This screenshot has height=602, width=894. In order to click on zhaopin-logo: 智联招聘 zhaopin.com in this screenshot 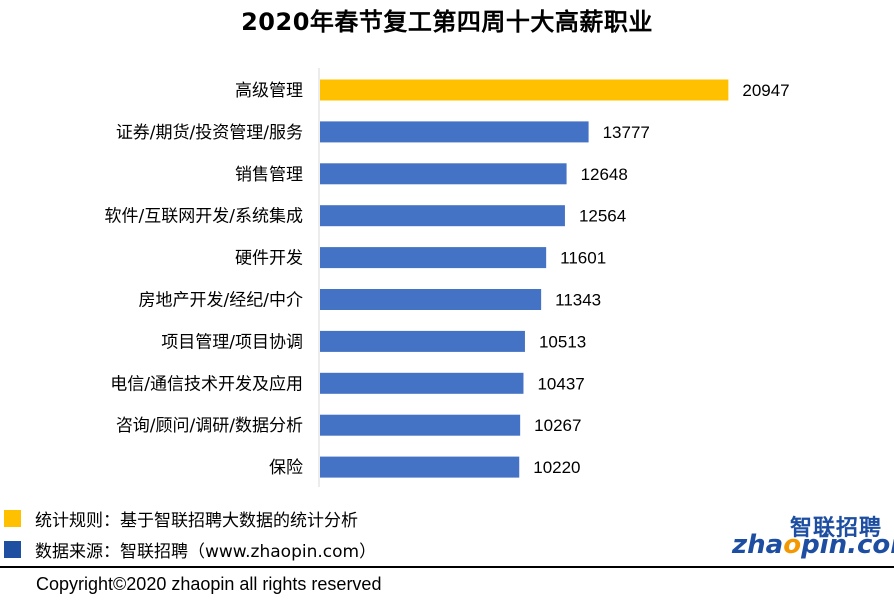, I will do `click(813, 535)`.